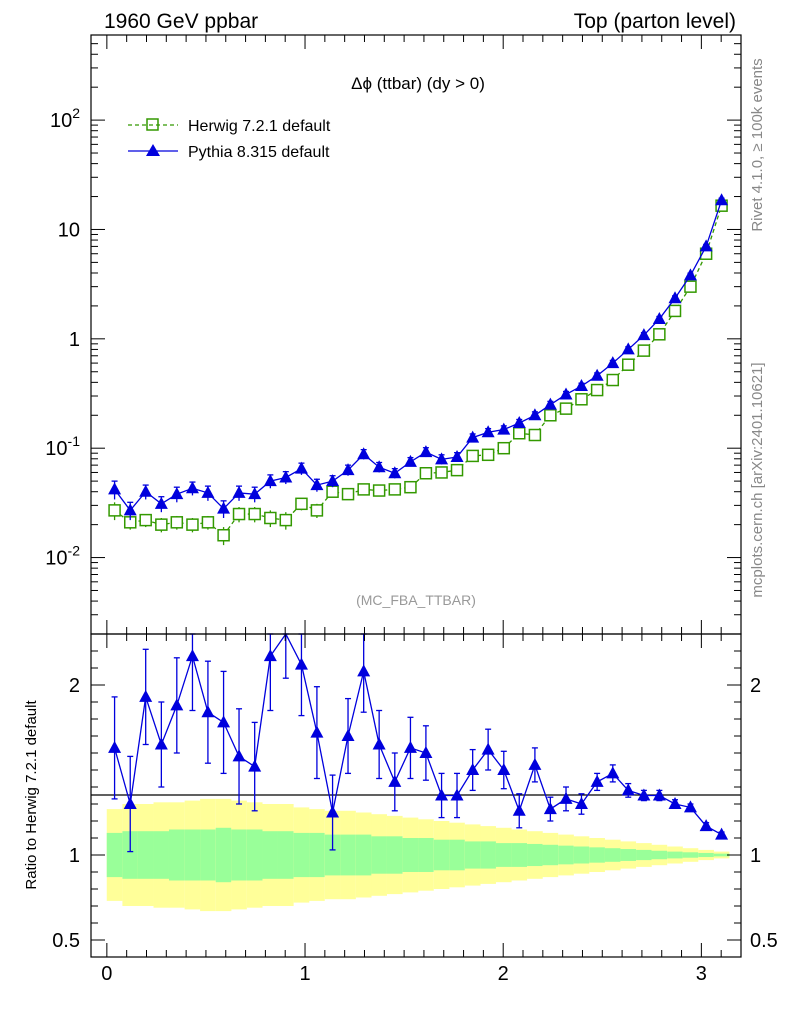 The image size is (786, 1029). What do you see at coordinates (152, 124) in the screenshot?
I see `legend-herwig-marker` at bounding box center [152, 124].